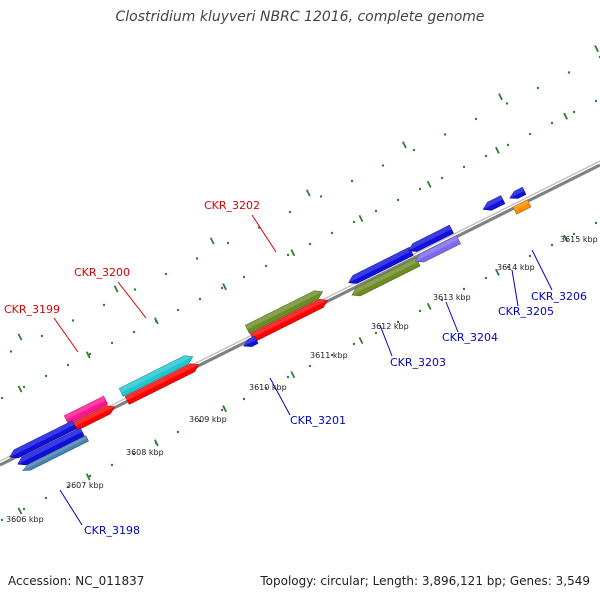 The height and width of the screenshot is (600, 600). What do you see at coordinates (25, 519) in the screenshot?
I see `kbp-label: 3606 kbp` at bounding box center [25, 519].